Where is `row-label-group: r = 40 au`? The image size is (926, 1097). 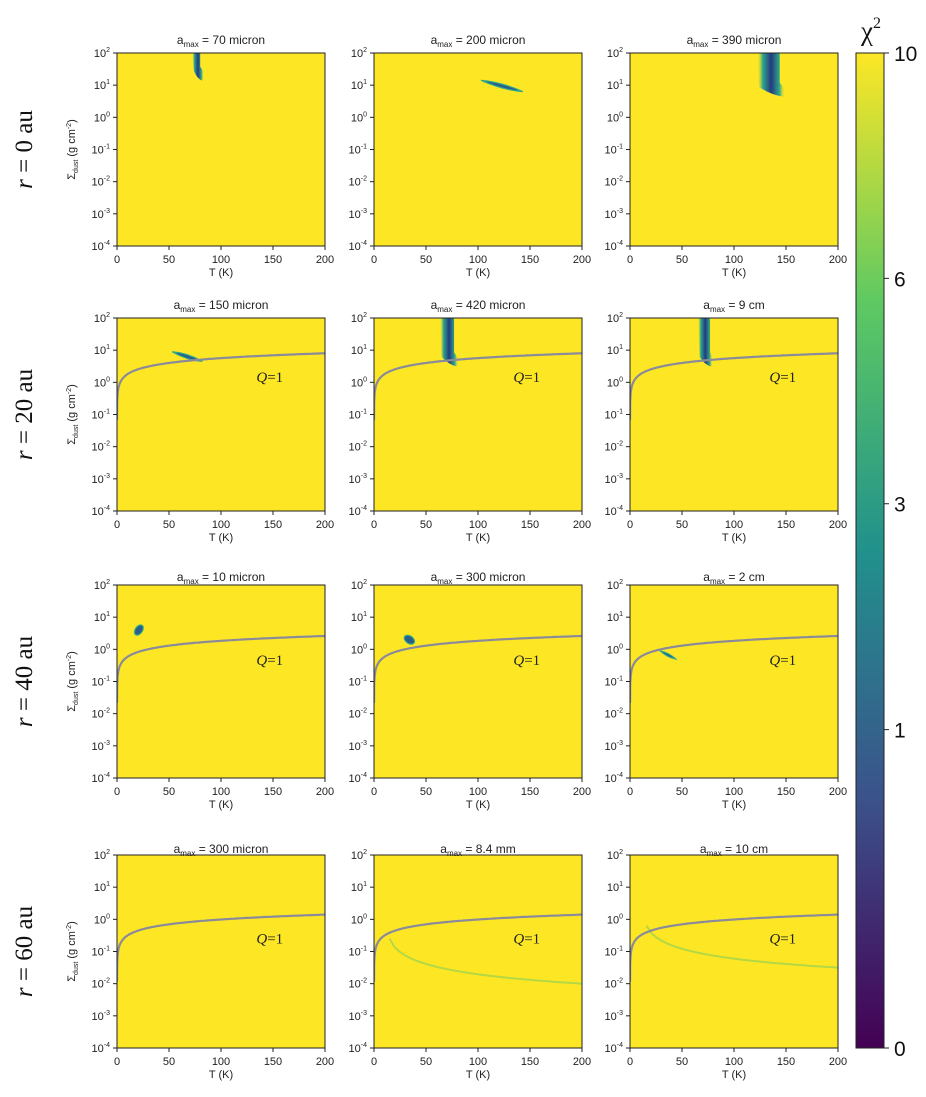
row-label-group: r = 40 au is located at coordinates (24, 681).